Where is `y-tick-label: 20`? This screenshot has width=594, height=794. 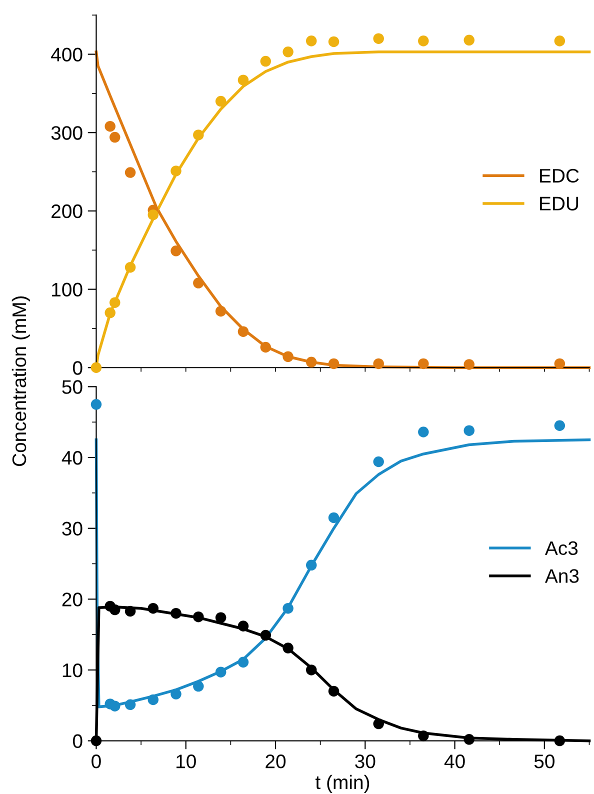
y-tick-label: 20 is located at coordinates (72, 599).